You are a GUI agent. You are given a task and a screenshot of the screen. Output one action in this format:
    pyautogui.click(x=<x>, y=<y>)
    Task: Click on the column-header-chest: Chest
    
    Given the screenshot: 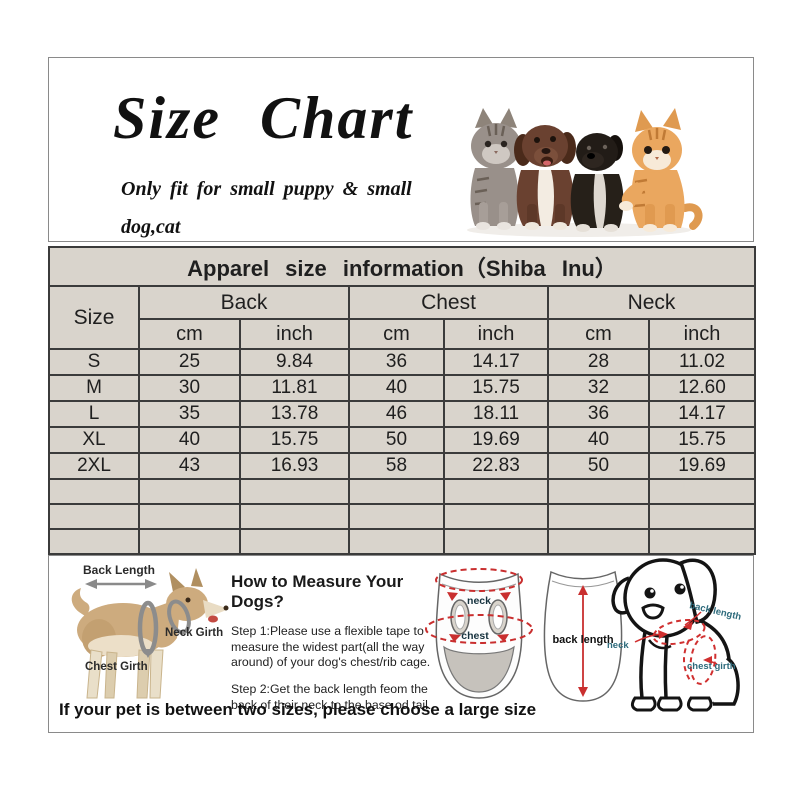 What is the action you would take?
    pyautogui.click(x=448, y=302)
    